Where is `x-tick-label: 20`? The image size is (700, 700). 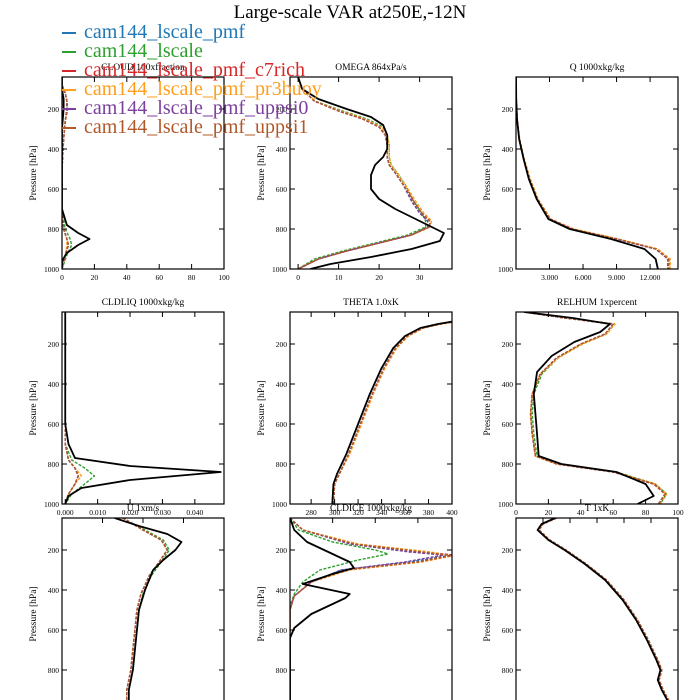
x-tick-label: 20 is located at coordinates (95, 277).